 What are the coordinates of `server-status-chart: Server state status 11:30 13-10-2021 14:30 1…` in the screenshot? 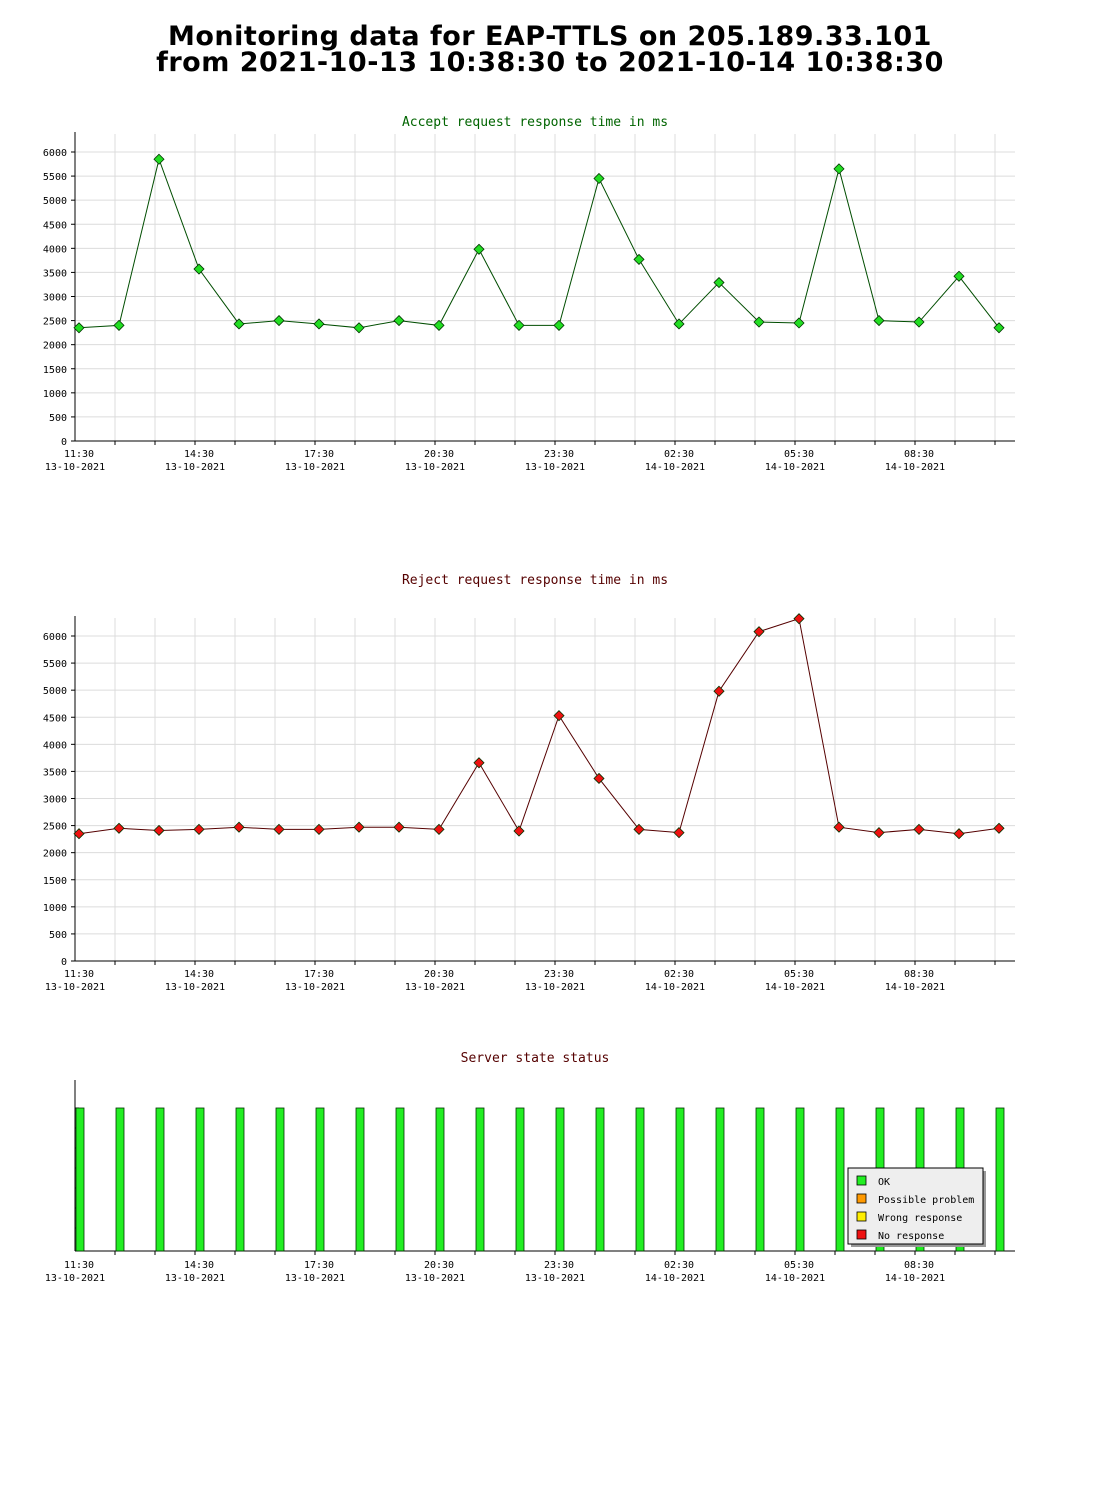 It's located at (530, 1167).